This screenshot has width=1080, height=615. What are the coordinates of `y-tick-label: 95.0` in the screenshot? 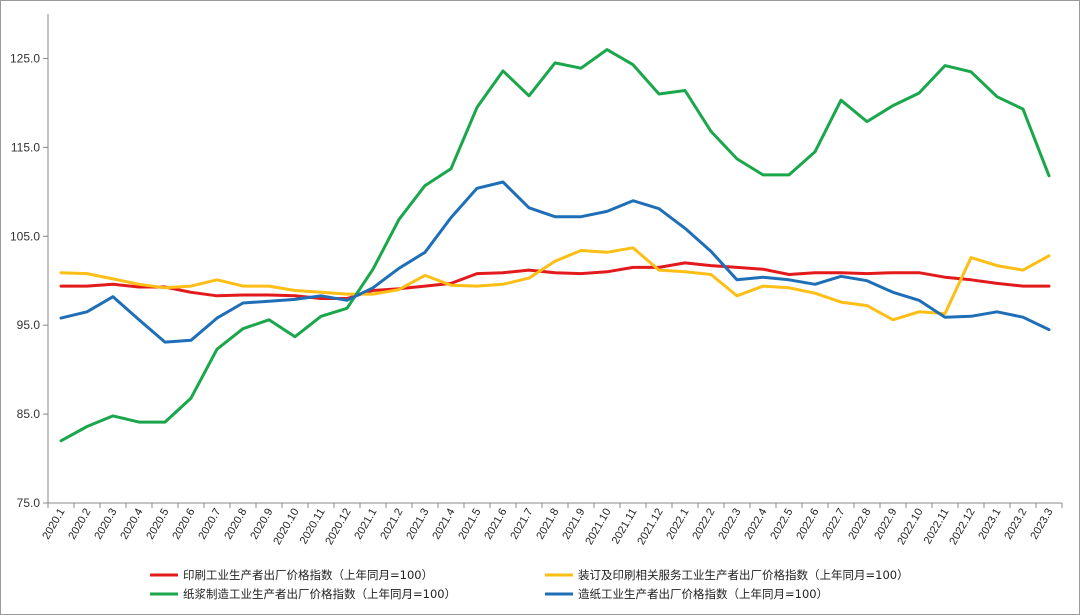 It's located at (29, 325).